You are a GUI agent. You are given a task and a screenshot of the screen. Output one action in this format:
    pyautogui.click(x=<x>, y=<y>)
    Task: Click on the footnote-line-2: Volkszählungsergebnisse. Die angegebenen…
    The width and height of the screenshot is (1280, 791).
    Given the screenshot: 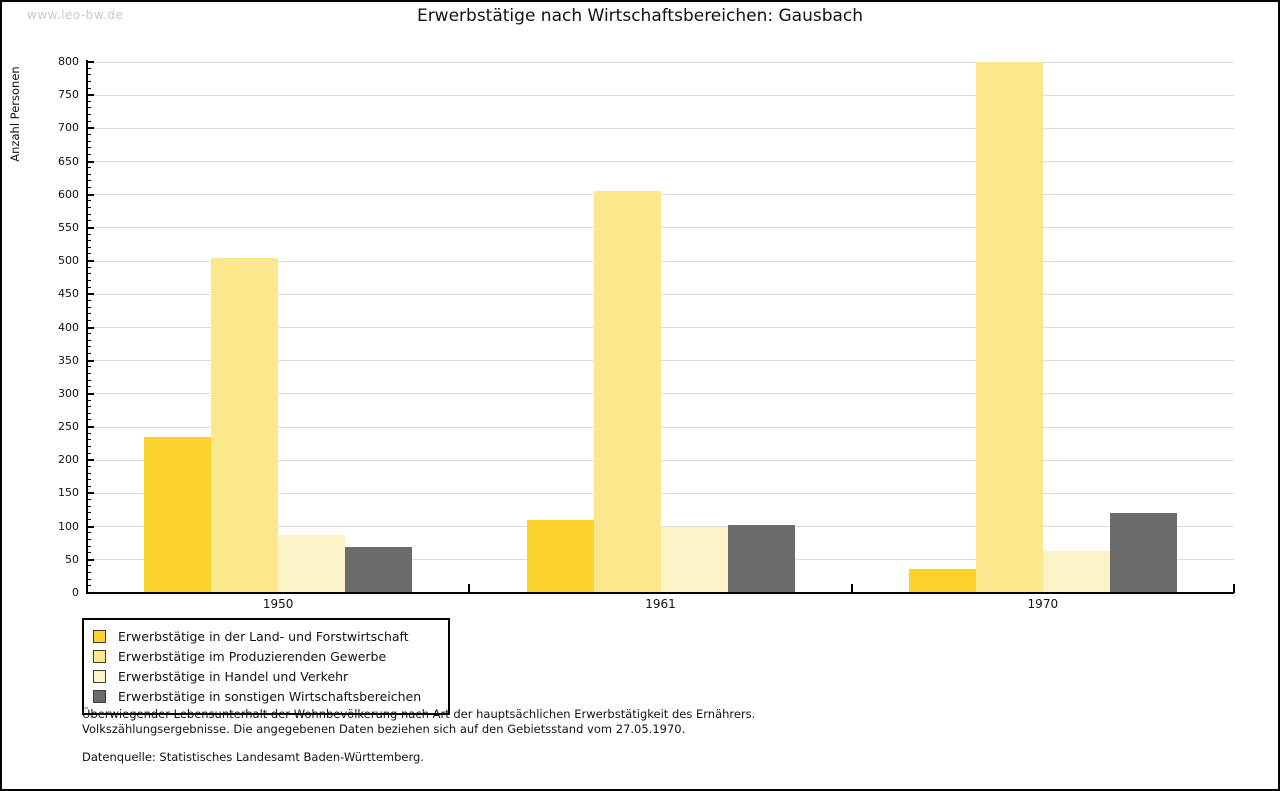 What is the action you would take?
    pyautogui.click(x=384, y=728)
    